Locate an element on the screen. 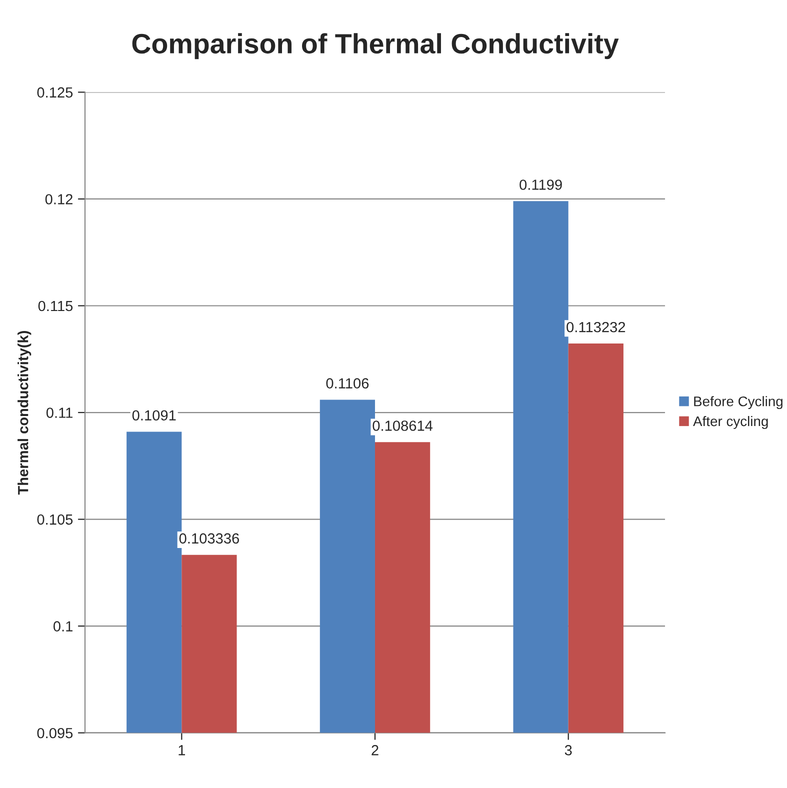 Image resolution: width=787 pixels, height=788 pixels. y-axis-title: Thermal conductivity(k) is located at coordinates (25, 412).